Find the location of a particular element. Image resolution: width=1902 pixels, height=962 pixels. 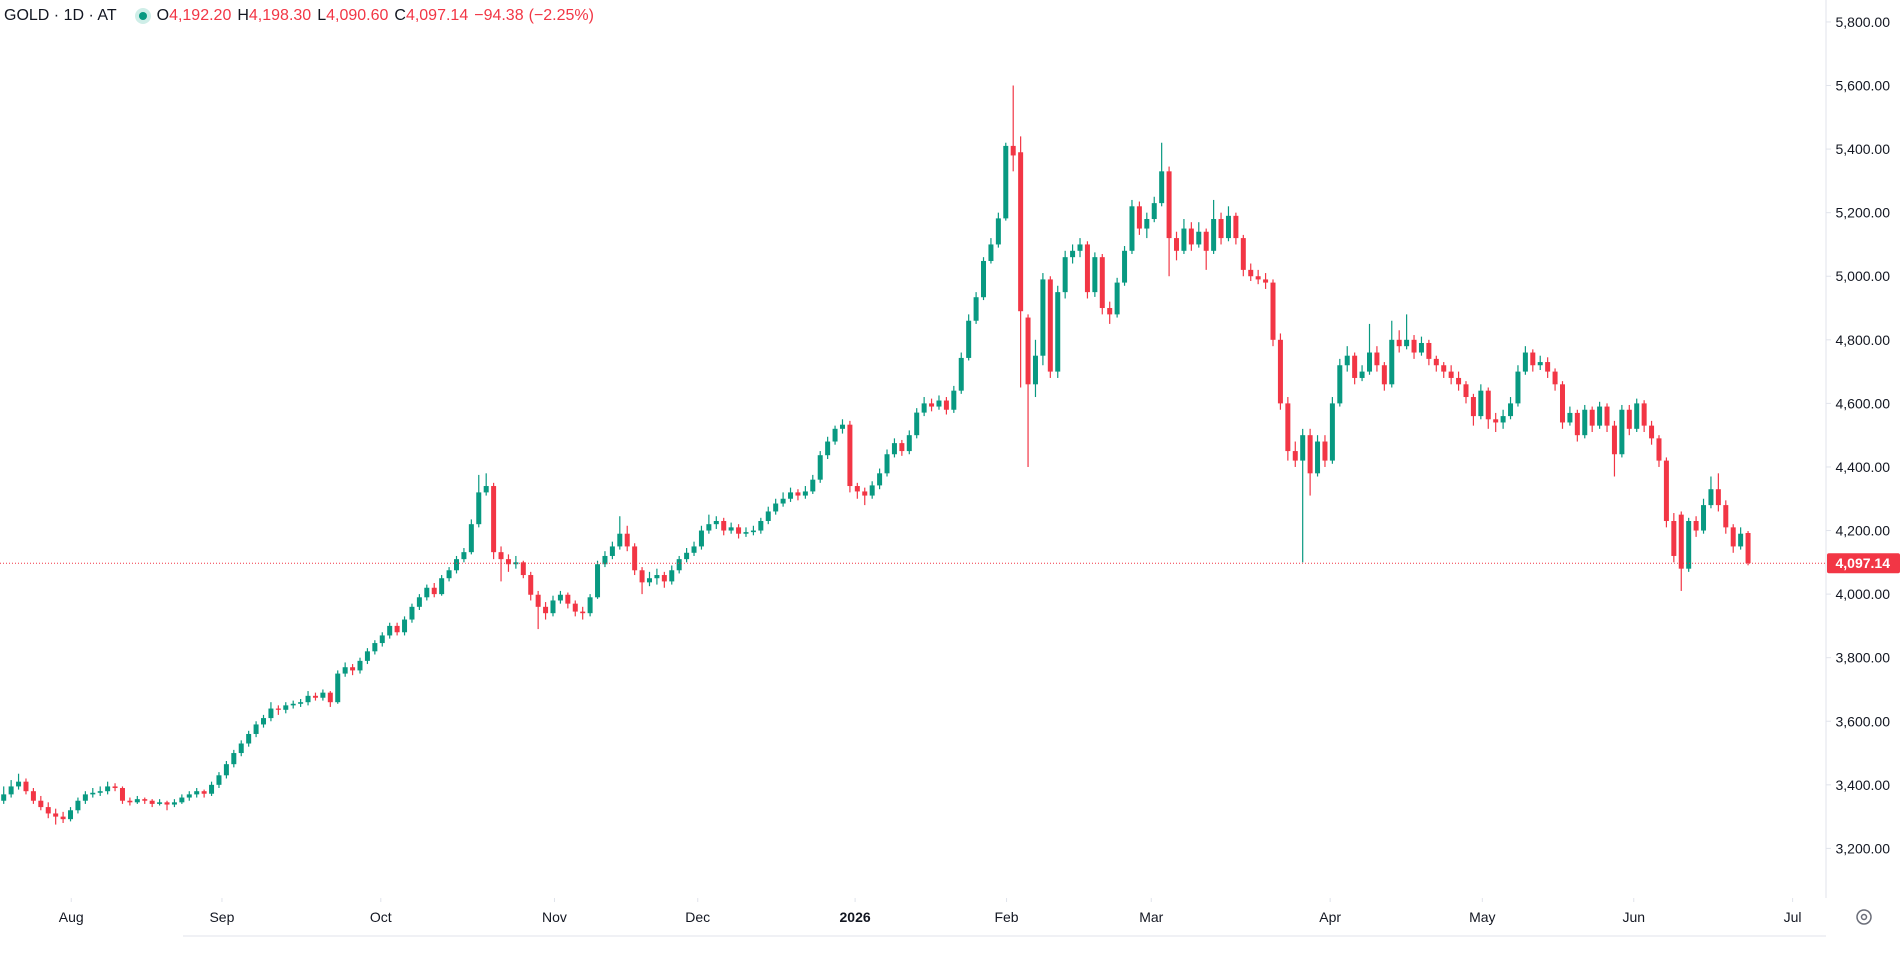

x-tick-label: Mar is located at coordinates (1151, 917).